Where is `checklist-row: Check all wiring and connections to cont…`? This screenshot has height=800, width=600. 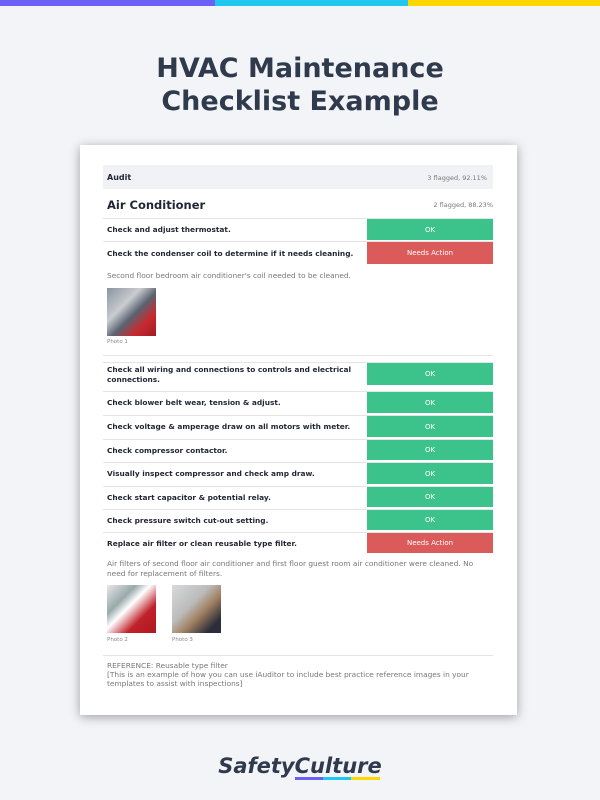
checklist-row: Check all wiring and connections to cont… is located at coordinates (298, 373).